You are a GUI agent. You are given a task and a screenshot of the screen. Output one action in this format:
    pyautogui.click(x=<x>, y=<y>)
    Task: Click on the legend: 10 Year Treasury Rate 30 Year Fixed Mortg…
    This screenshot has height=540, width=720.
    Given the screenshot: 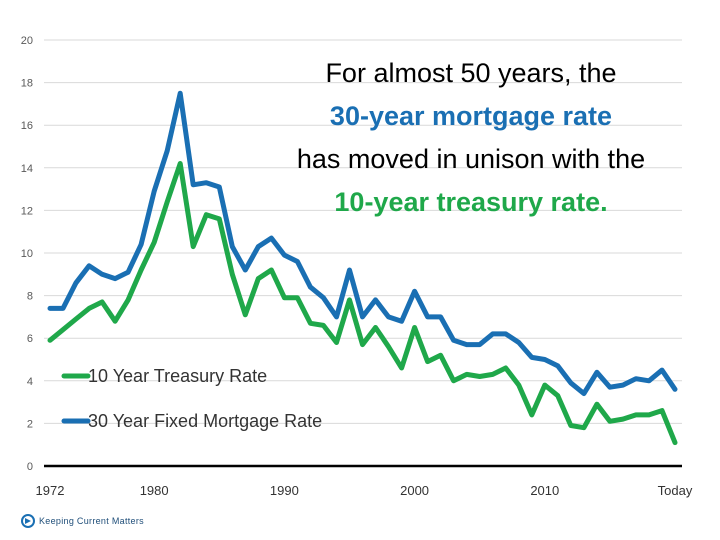 What is the action you would take?
    pyautogui.click(x=191, y=398)
    